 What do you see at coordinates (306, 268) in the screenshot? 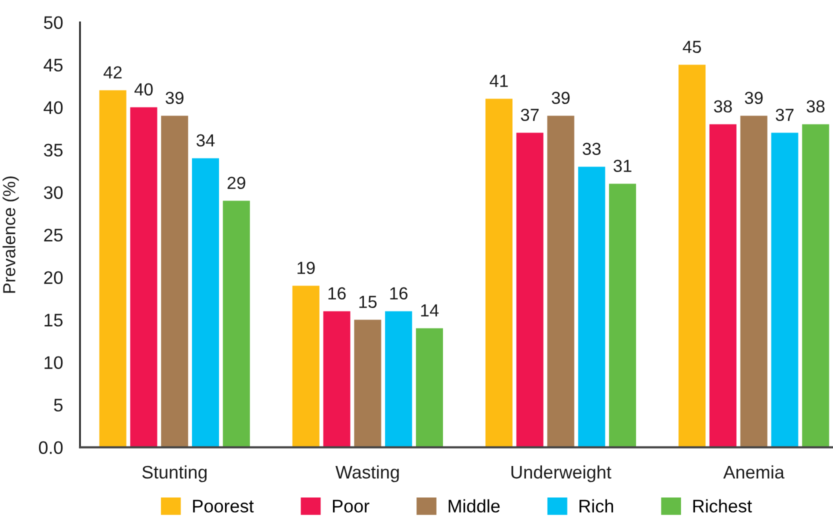
I see `data-label: 19` at bounding box center [306, 268].